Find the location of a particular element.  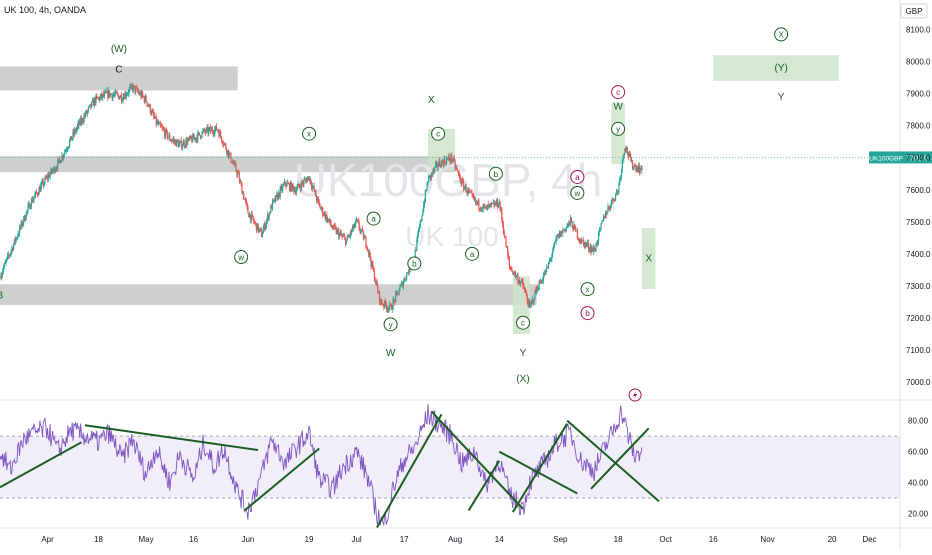

currency-button is located at coordinates (914, 11).